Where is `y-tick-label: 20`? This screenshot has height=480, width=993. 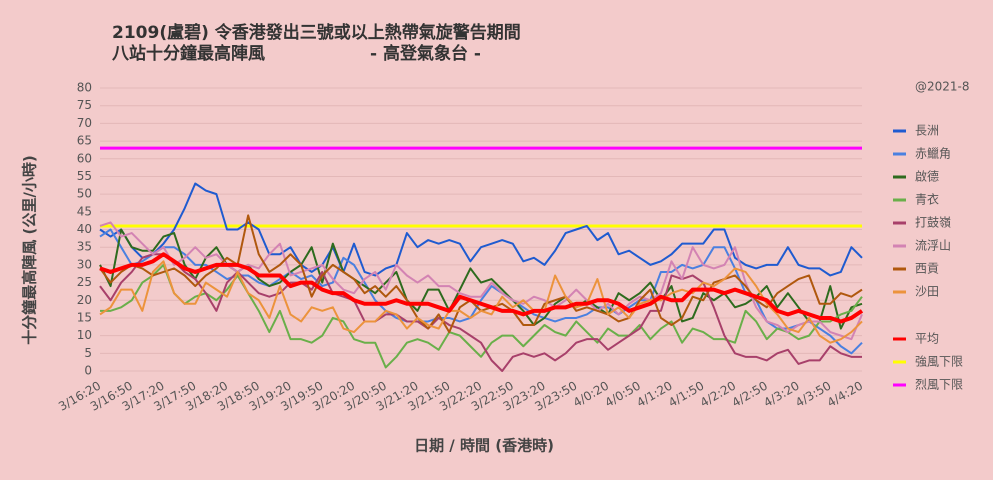
y-tick-label: 20 is located at coordinates (84, 300).